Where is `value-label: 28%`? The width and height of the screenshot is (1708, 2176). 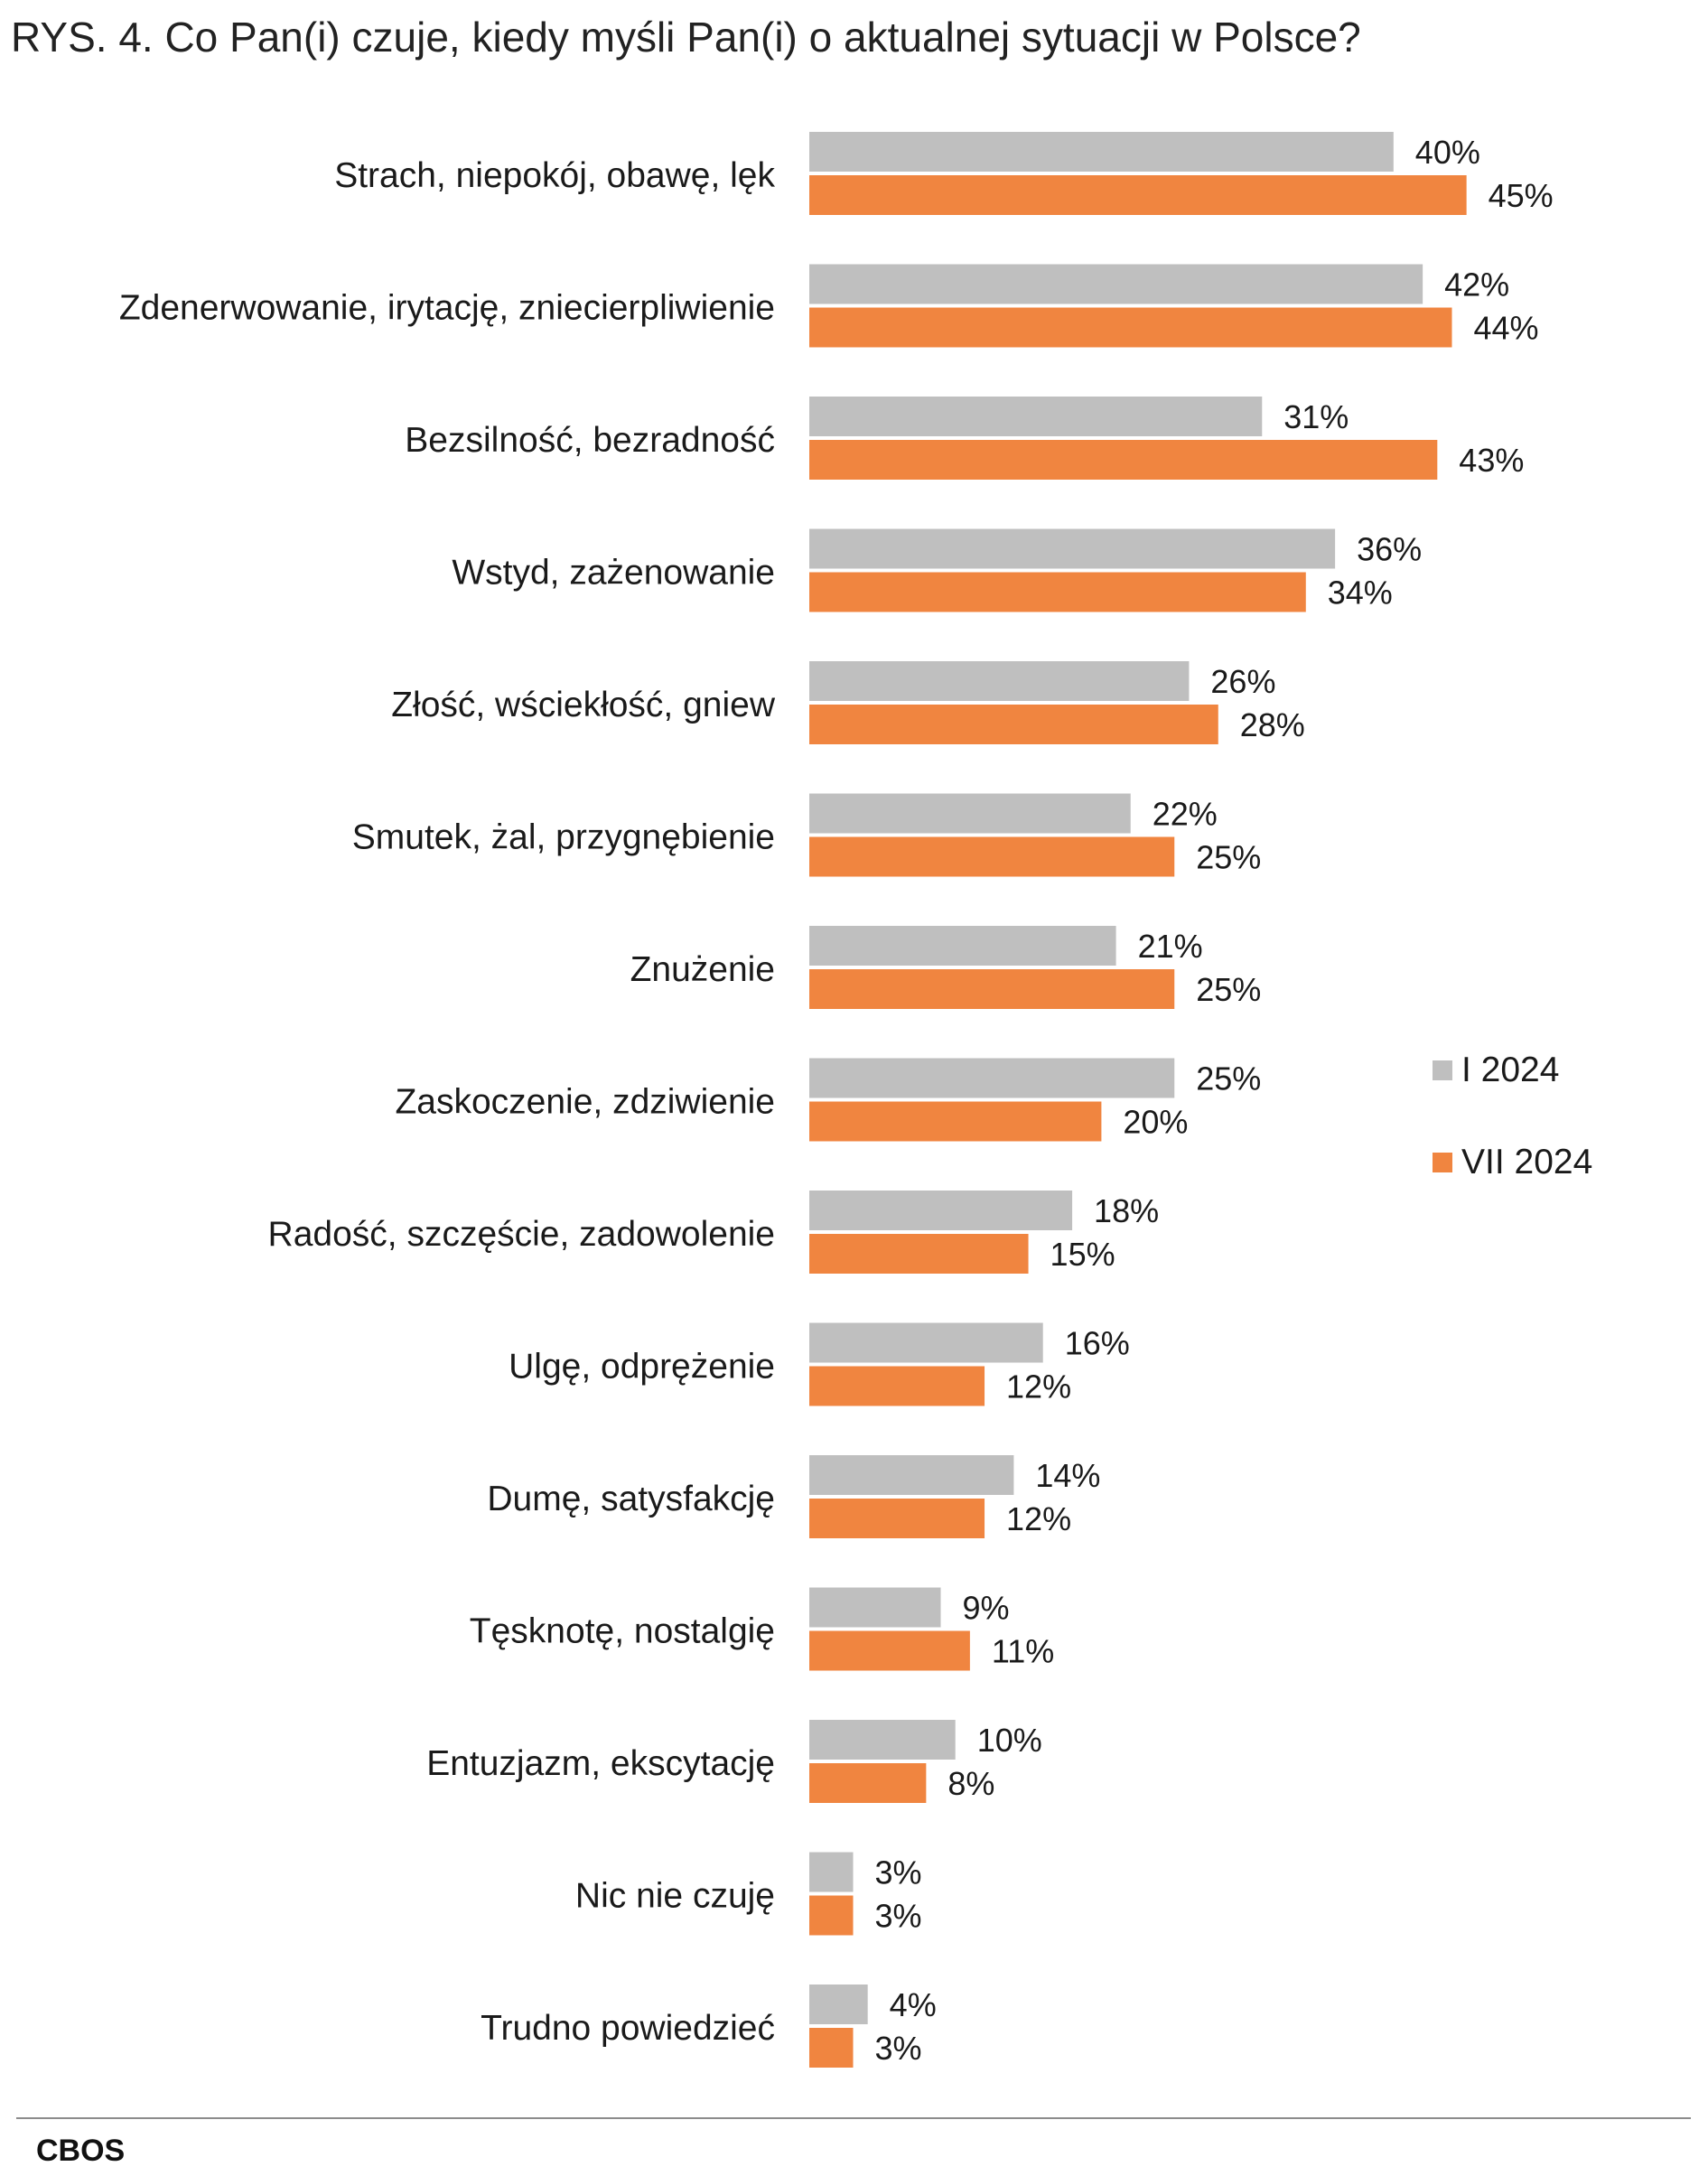 value-label: 28% is located at coordinates (1272, 725).